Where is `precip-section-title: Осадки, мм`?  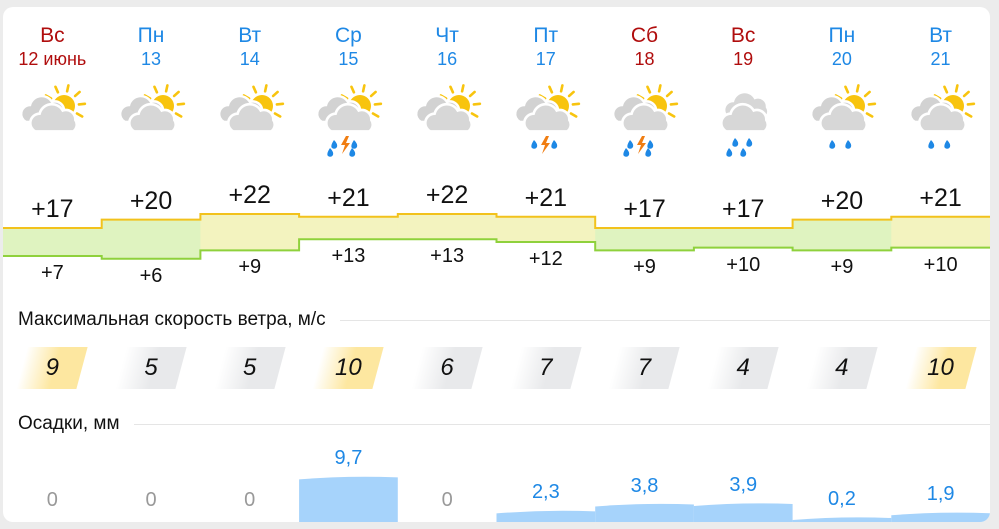 precip-section-title: Осадки, мм is located at coordinates (69, 423).